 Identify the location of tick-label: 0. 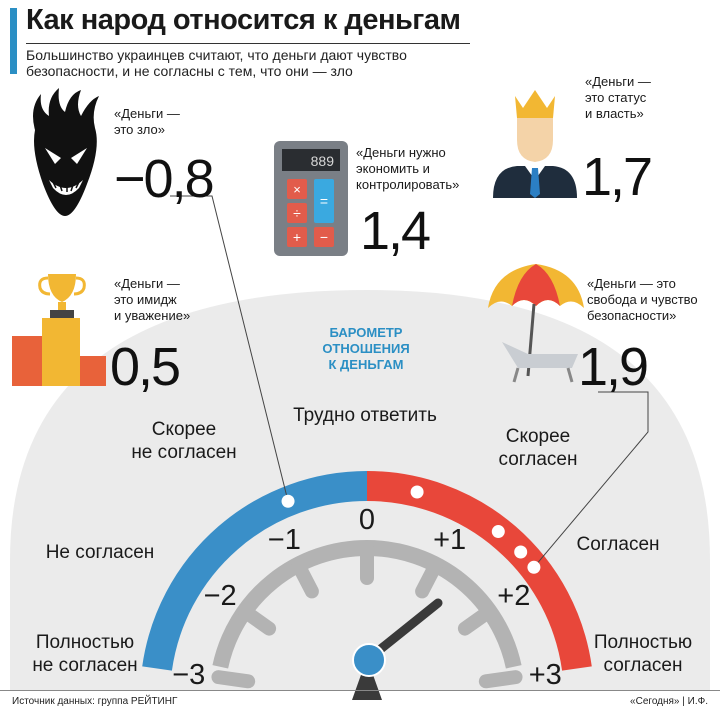
(367, 520).